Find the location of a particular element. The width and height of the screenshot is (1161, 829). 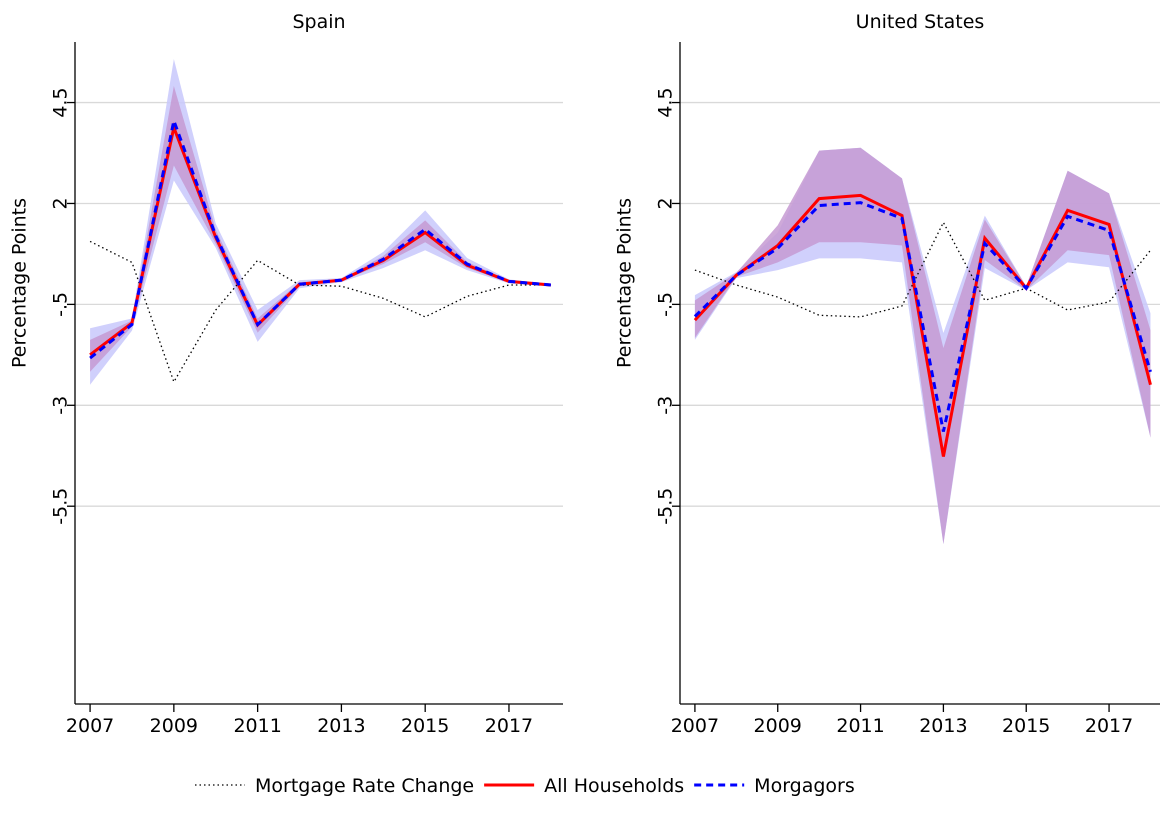

panel-title: United States is located at coordinates (920, 22).